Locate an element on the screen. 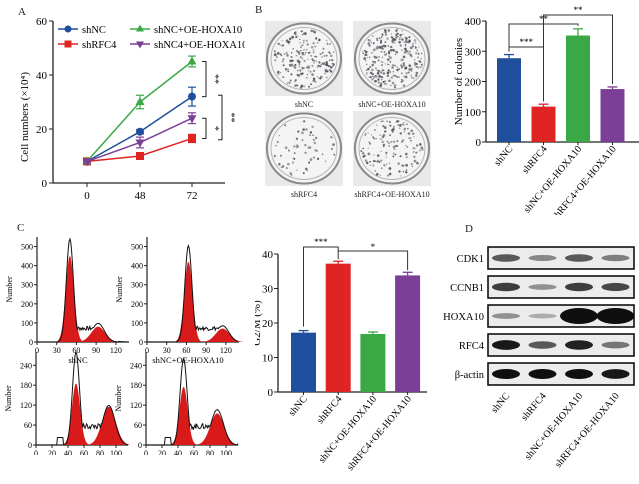 The image size is (639, 484). x-tick-label: 0 is located at coordinates (36, 452).